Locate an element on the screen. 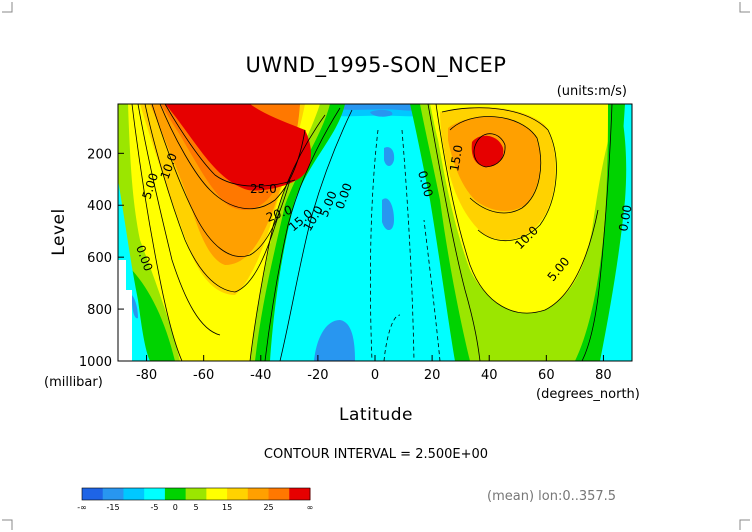  colorbar: -∞ -15 -5 0 5 15 25 ∞ is located at coordinates (195, 499).